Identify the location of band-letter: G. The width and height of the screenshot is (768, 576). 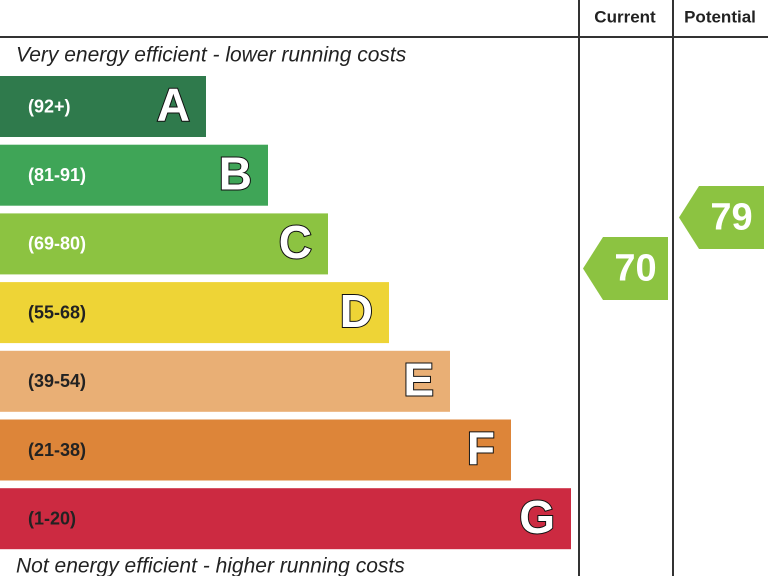
(537, 517).